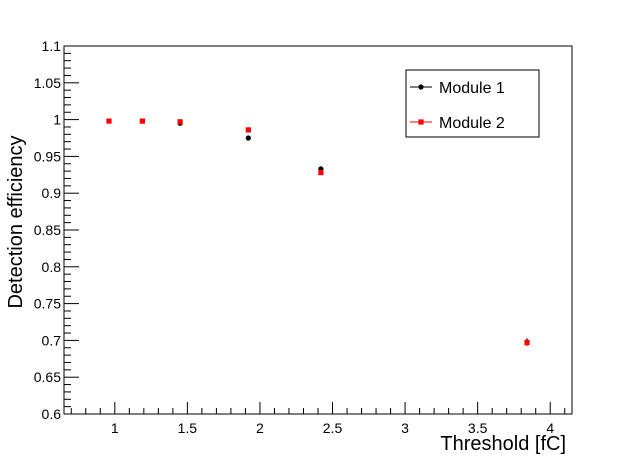  Describe the element at coordinates (318, 419) in the screenshot. I see `x-axis: 1 1.5 2 2.5 3 3.5 4` at that location.